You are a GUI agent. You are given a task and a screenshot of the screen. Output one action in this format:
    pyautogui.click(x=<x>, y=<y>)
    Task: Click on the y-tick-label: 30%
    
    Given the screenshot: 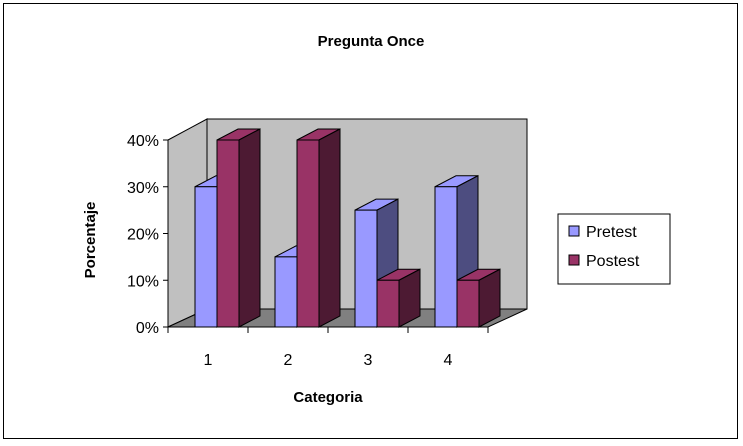 What is the action you would take?
    pyautogui.click(x=143, y=188)
    